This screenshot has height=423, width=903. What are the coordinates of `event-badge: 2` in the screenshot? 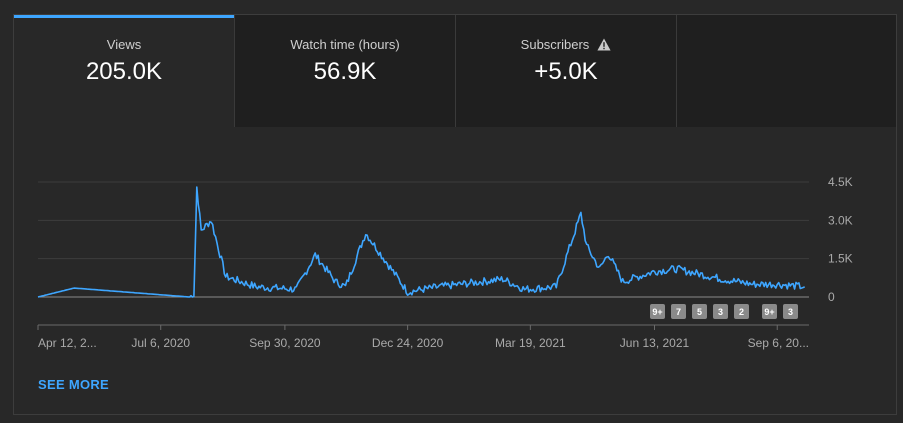 It's located at (741, 311).